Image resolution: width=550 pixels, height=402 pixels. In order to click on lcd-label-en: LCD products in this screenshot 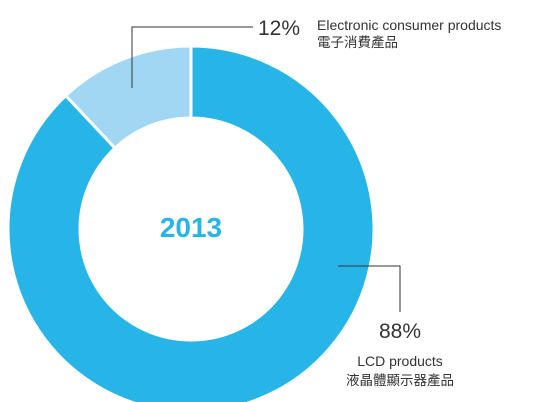, I will do `click(400, 361)`.